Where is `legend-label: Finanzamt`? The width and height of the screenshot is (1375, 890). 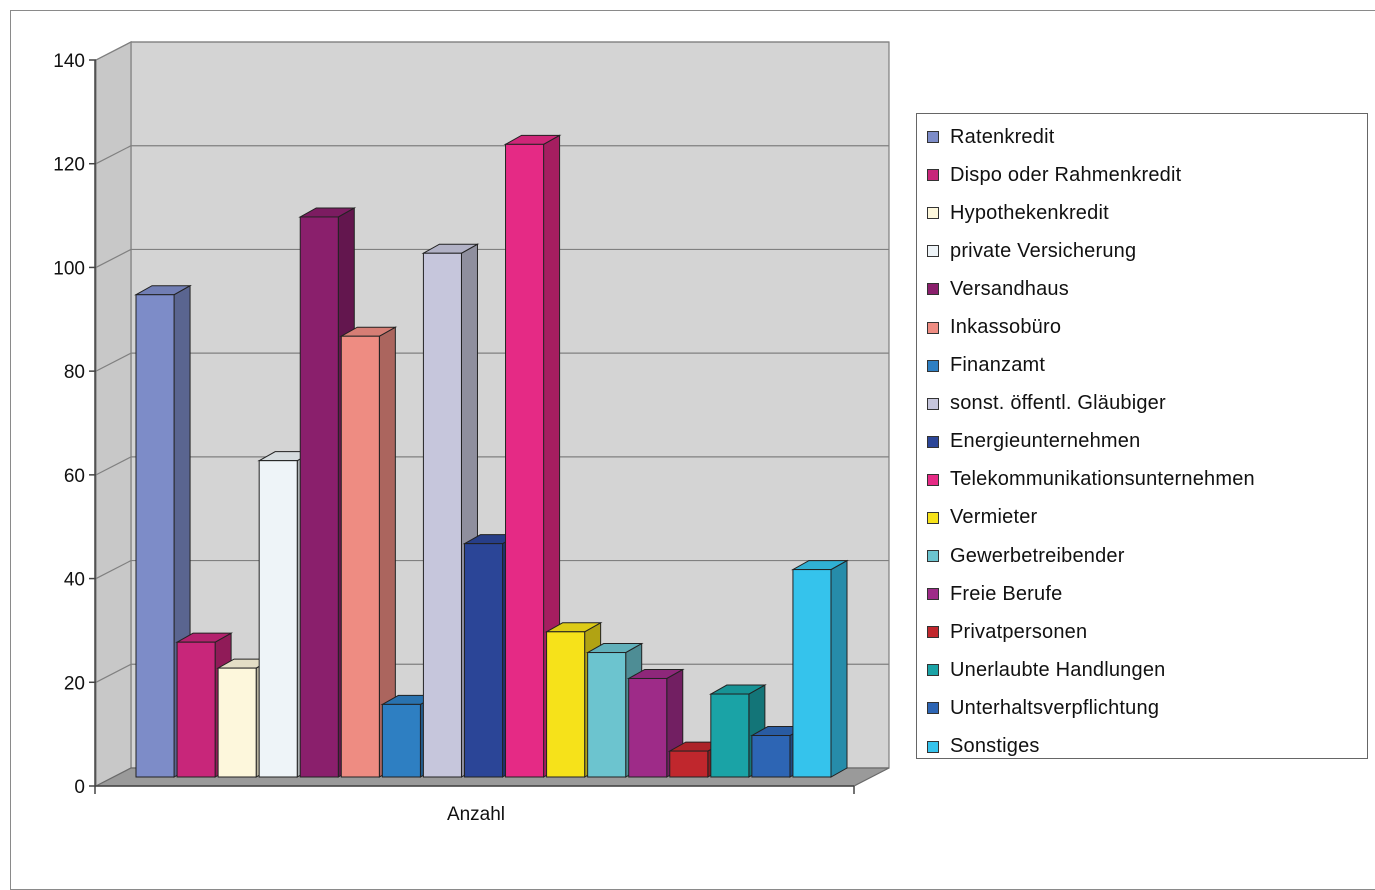 legend-label: Finanzamt is located at coordinates (998, 365).